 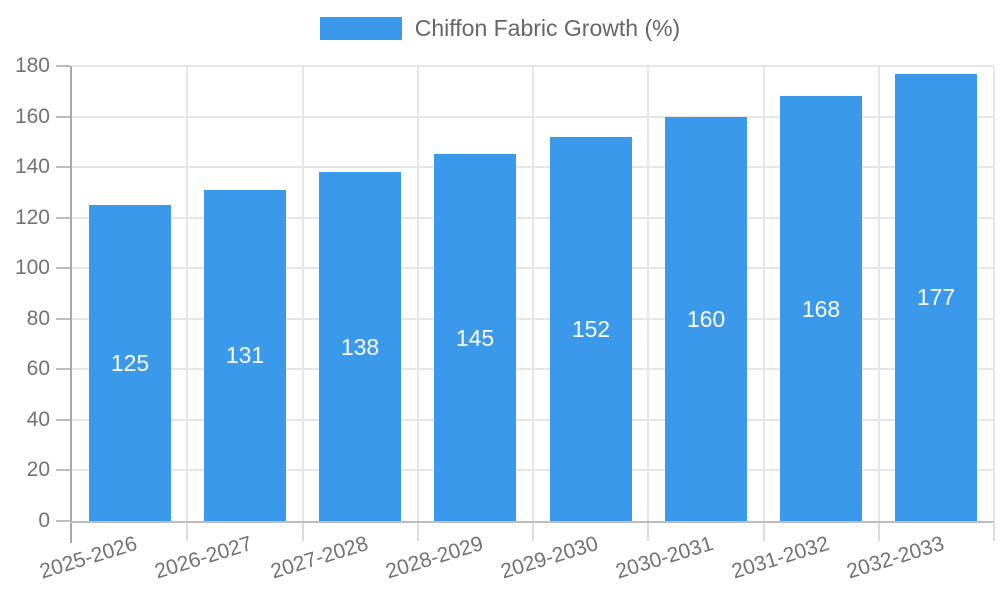 I want to click on bar-value-label: 160, so click(x=706, y=318).